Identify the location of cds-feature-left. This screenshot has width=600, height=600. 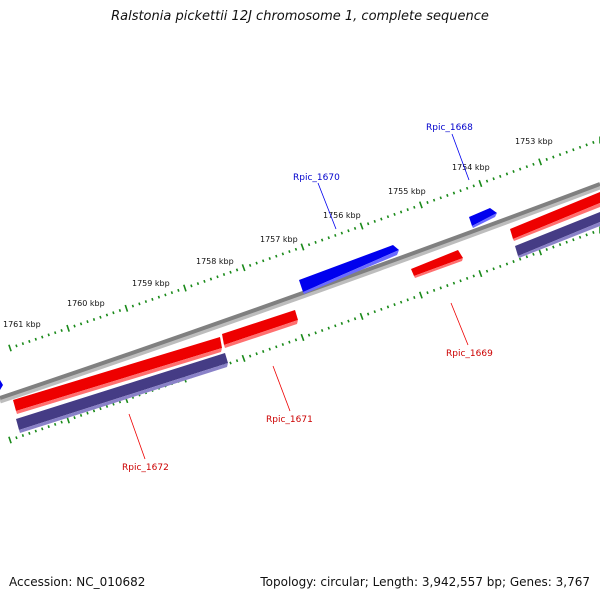
(122, 393).